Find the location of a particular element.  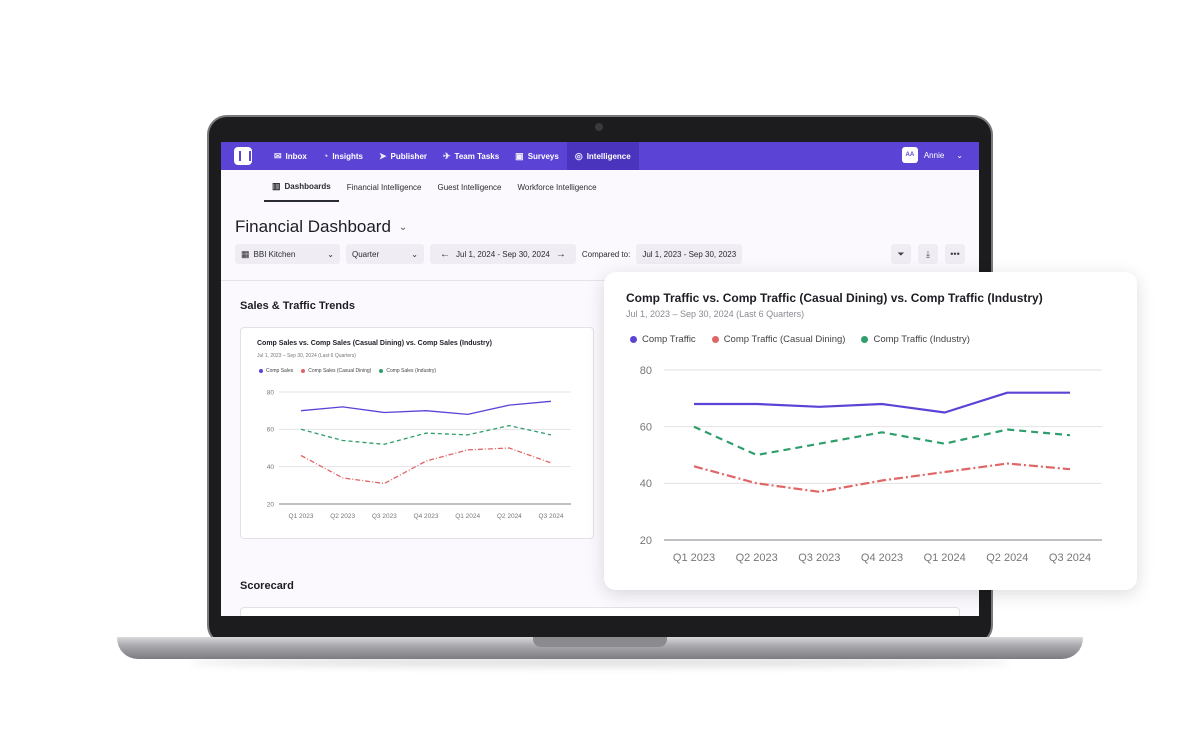

legend-item: Comp Traffic (Casual Dining) is located at coordinates (778, 339).